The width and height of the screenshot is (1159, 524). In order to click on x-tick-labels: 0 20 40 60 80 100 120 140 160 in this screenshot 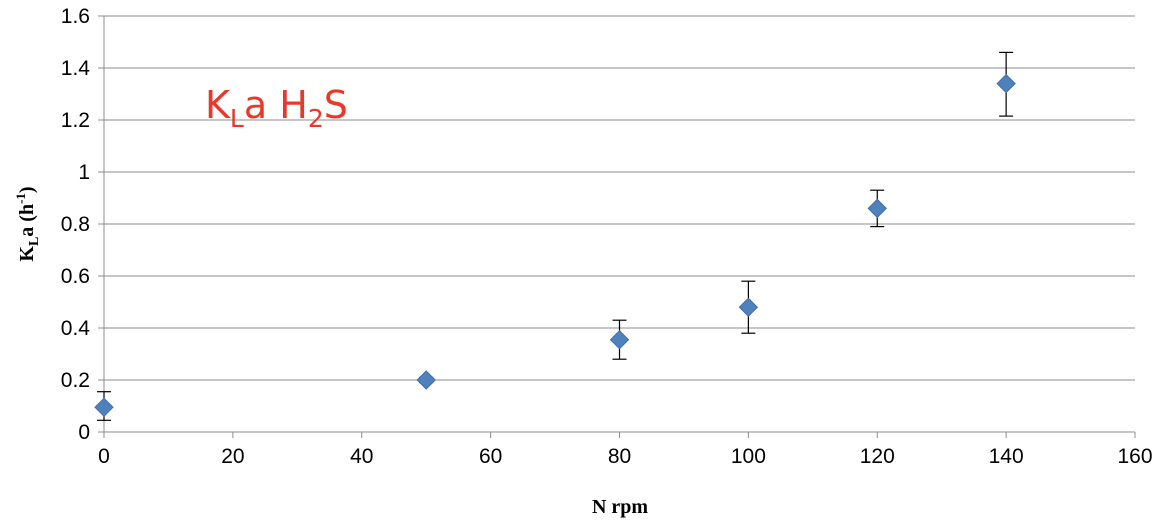, I will do `click(625, 456)`.